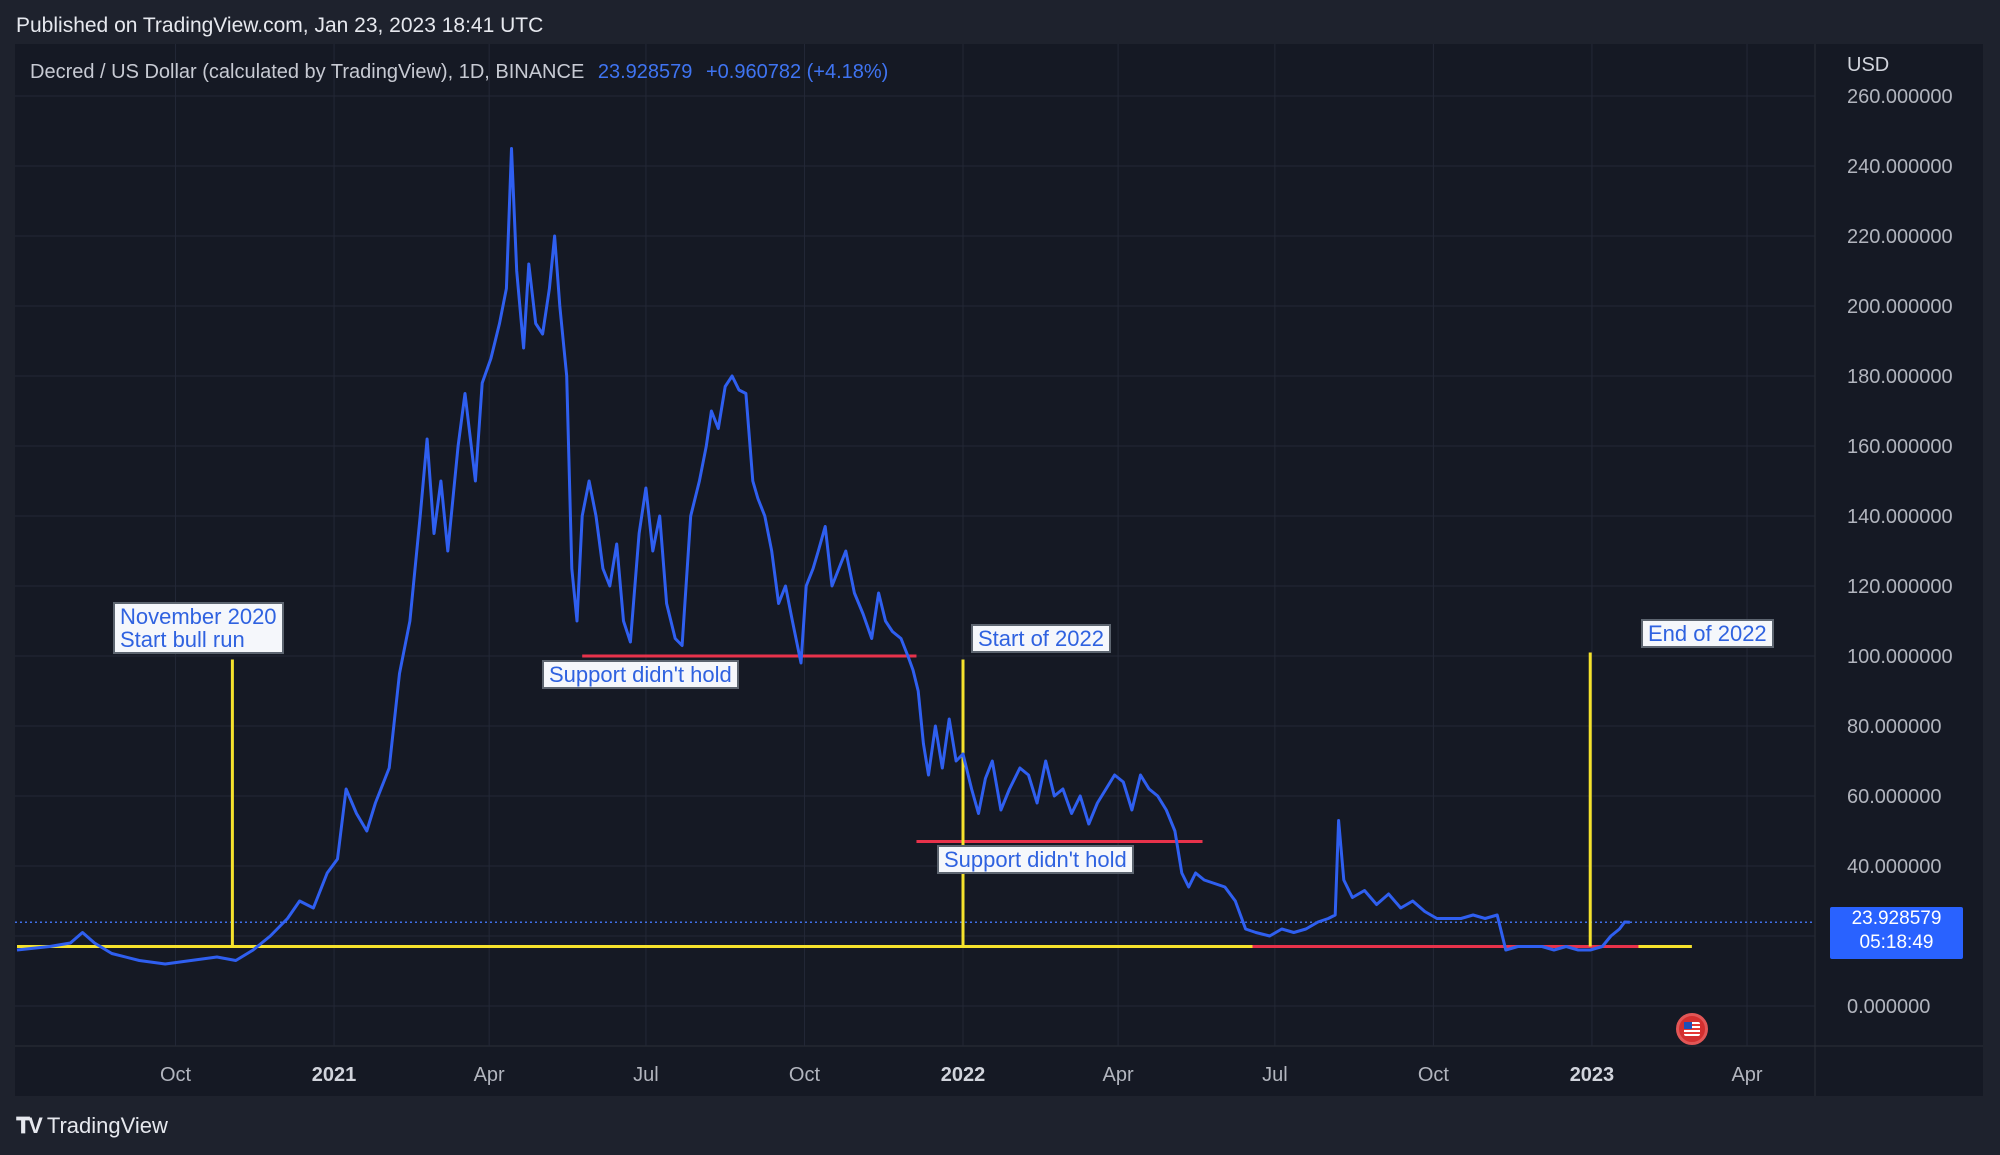  What do you see at coordinates (1900, 237) in the screenshot?
I see `y-tick-label: 220.000000` at bounding box center [1900, 237].